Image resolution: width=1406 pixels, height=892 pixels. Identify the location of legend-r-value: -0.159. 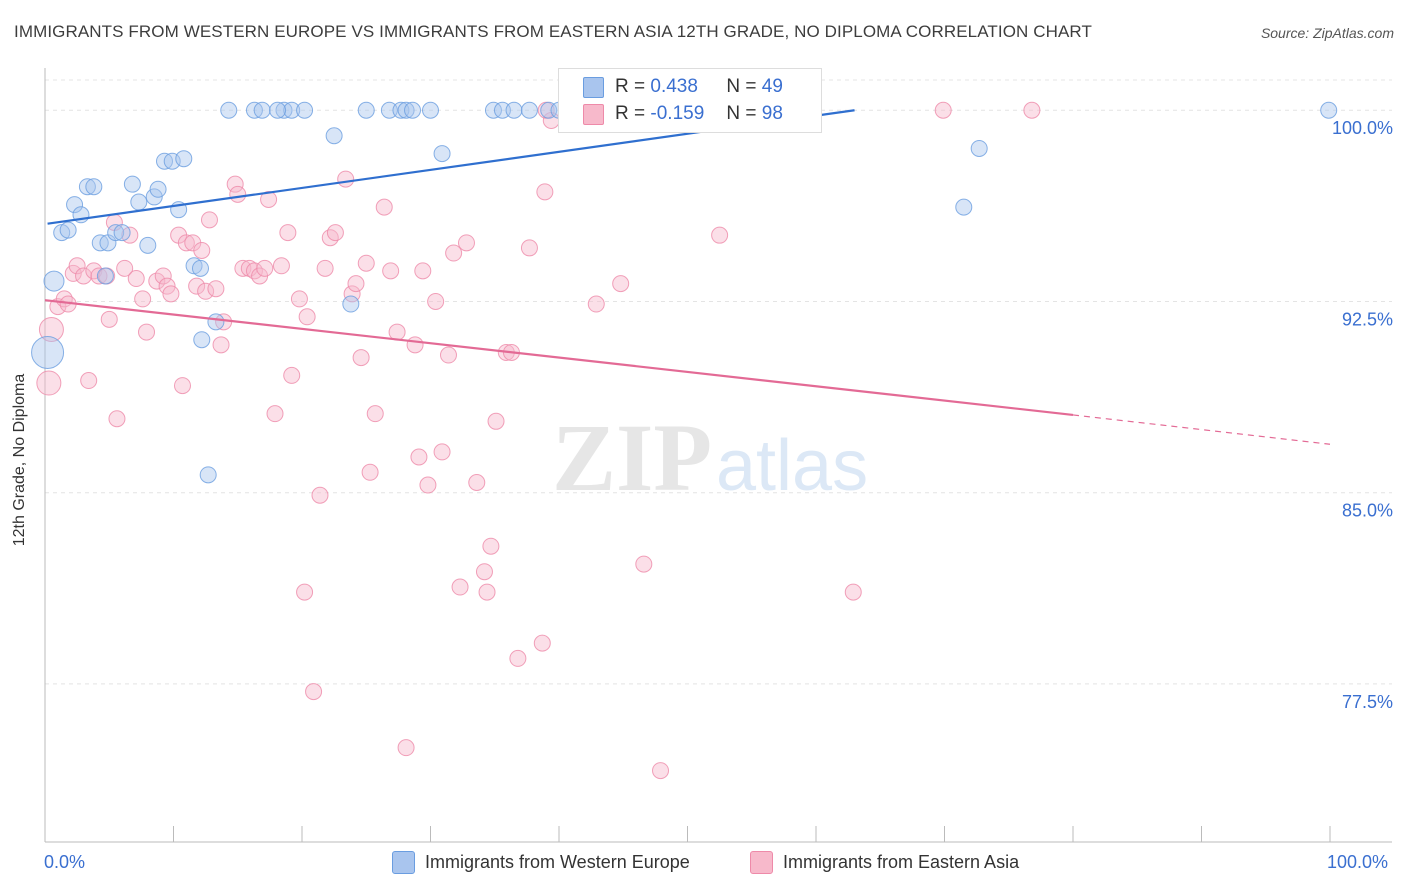
(677, 113).